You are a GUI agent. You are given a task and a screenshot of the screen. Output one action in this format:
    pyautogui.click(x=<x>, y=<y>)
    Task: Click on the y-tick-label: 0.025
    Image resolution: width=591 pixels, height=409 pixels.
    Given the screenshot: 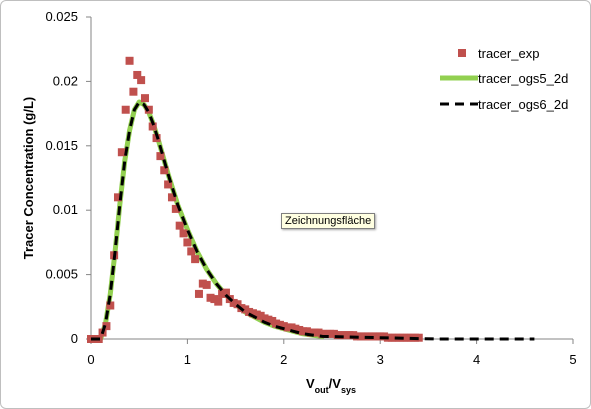 What is the action you would take?
    pyautogui.click(x=61, y=16)
    